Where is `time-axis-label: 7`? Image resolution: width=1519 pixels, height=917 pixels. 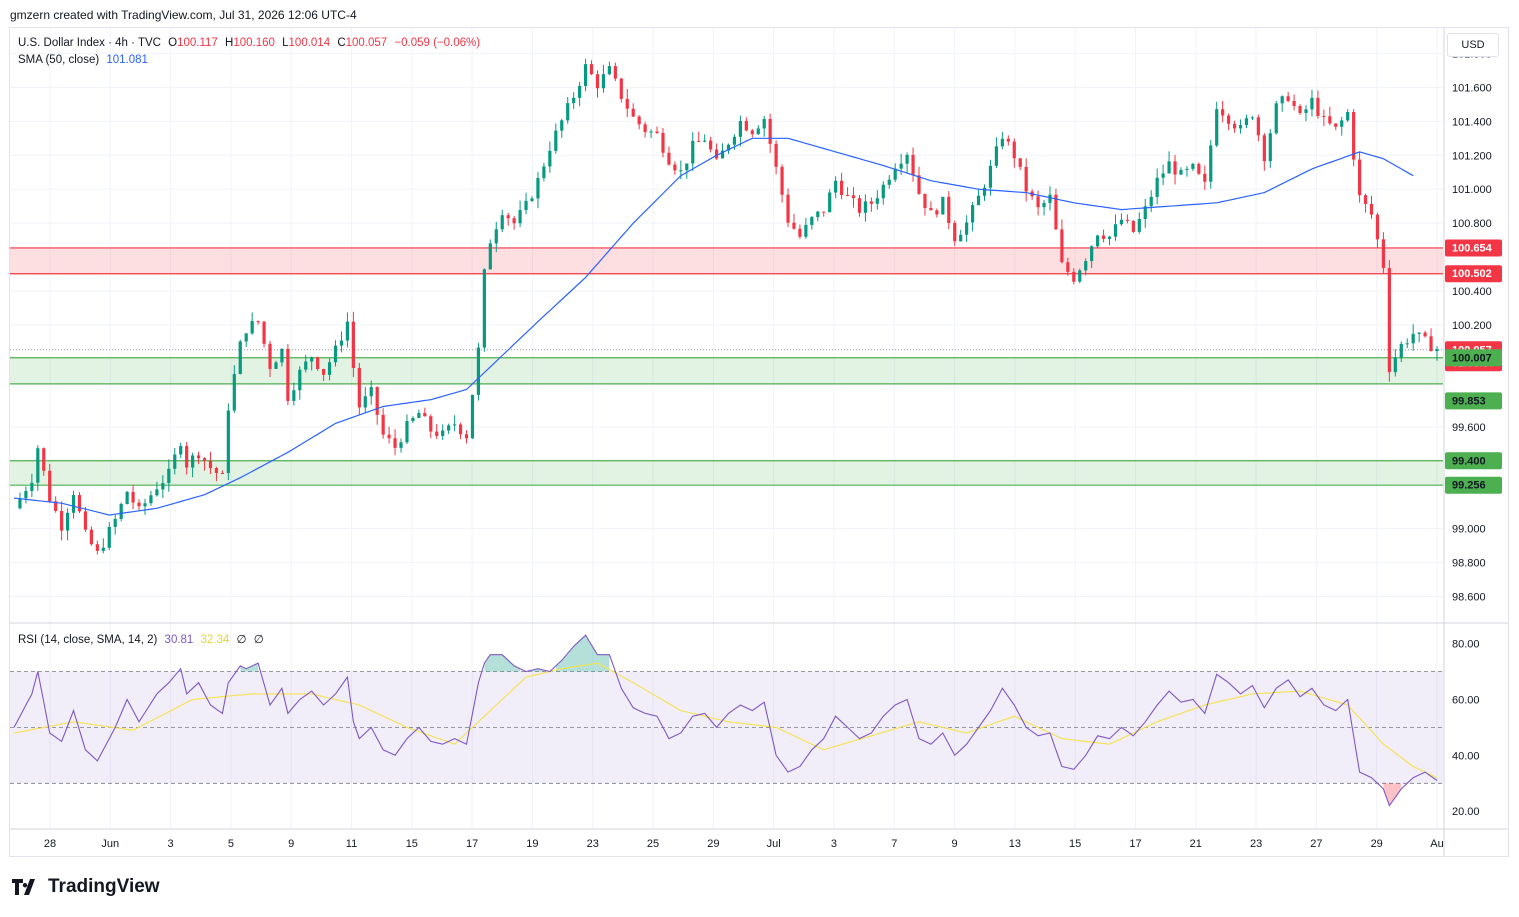 time-axis-label: 7 is located at coordinates (894, 844).